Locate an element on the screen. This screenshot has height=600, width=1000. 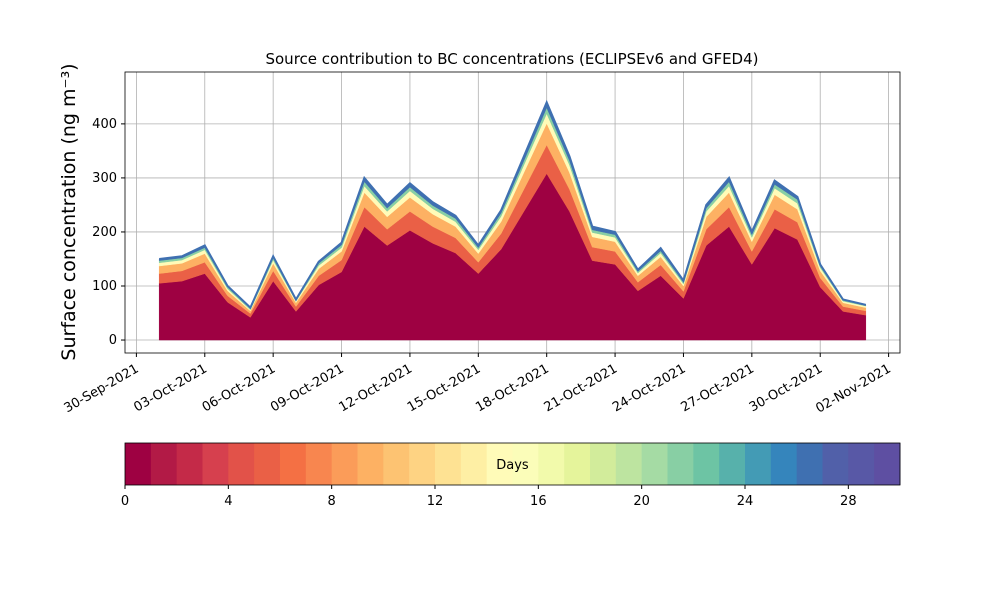
x-tick-label: 30-Oct-2021 is located at coordinates (786, 388).